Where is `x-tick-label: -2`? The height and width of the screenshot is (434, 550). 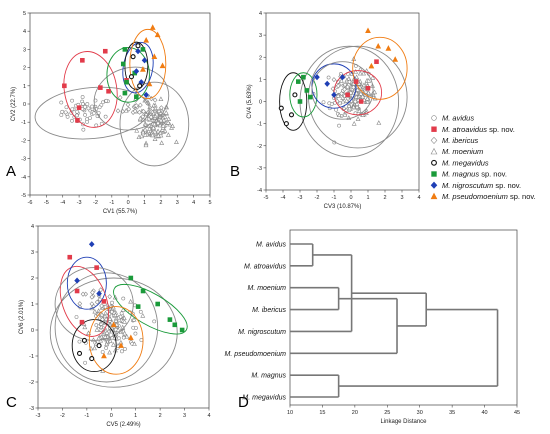 x-tick-label: -2 is located at coordinates (317, 198).